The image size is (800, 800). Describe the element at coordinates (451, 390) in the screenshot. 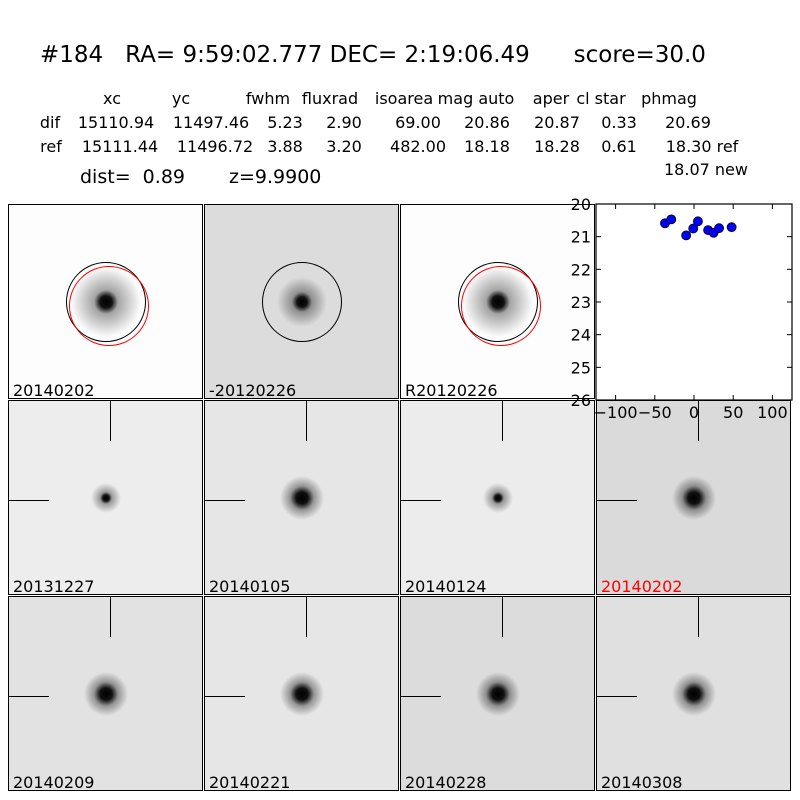

I see `stamp-label: R20120226` at that location.